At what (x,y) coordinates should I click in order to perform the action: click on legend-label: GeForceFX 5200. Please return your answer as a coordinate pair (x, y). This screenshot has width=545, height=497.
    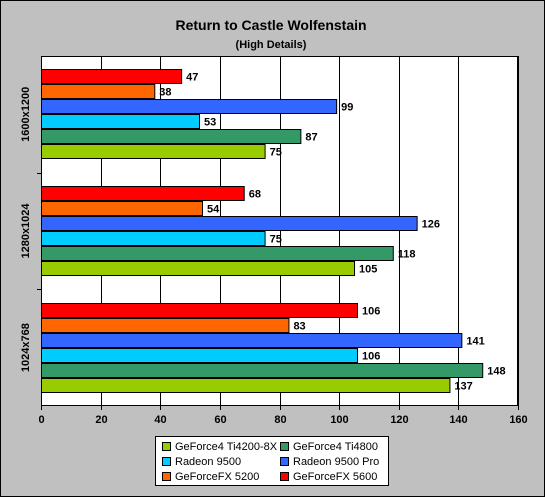
    Looking at the image, I should click on (217, 476).